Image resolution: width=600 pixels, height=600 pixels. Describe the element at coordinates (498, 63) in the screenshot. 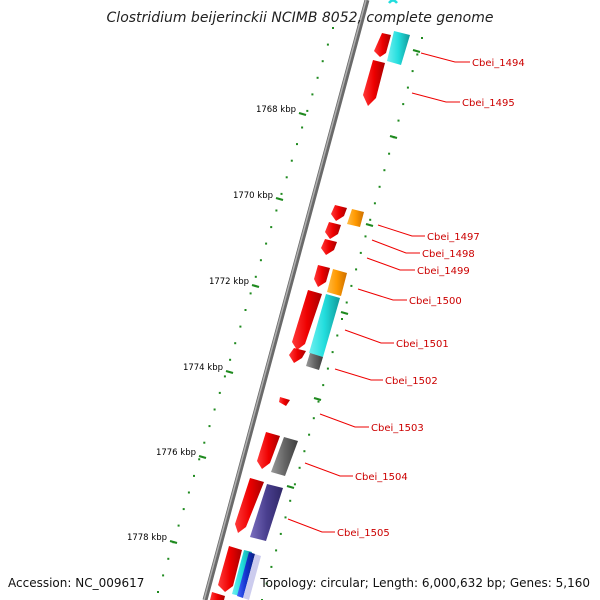

I see `gene-label: Cbei_1494` at that location.